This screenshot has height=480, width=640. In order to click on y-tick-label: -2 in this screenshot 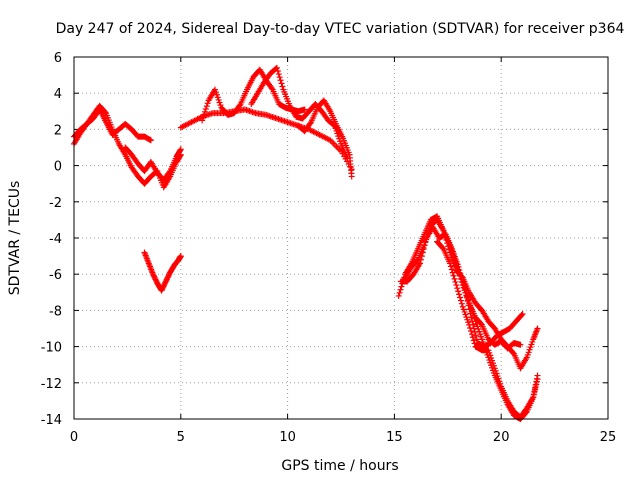, I will do `click(55, 203)`.